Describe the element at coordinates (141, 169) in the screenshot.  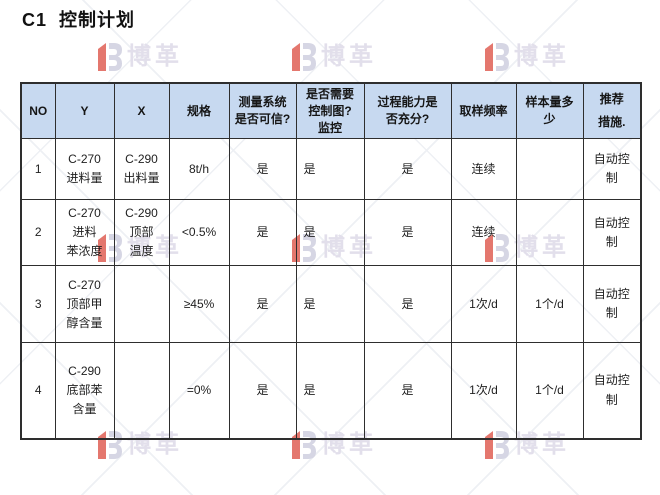
I see `cell-x: C-290 出料量` at that location.